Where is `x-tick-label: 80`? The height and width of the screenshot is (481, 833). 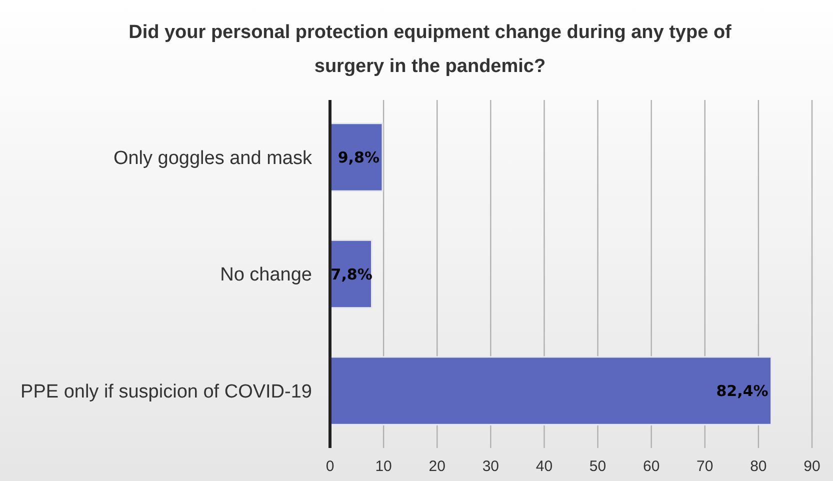
x-tick-label: 80 is located at coordinates (758, 466).